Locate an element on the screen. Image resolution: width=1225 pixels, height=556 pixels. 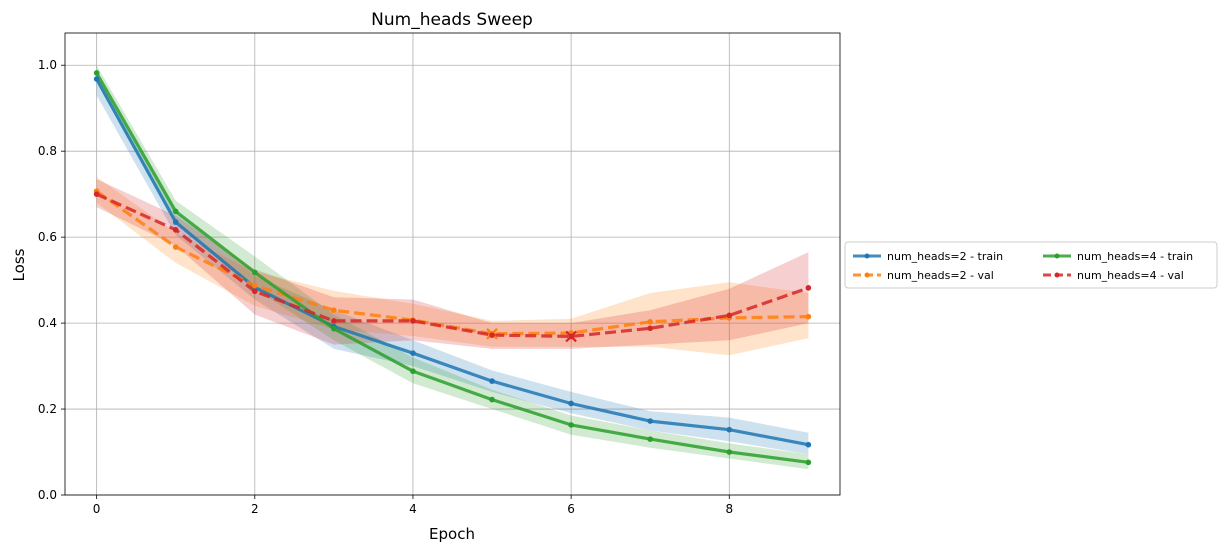
x-tick-label: 0 is located at coordinates (97, 509).